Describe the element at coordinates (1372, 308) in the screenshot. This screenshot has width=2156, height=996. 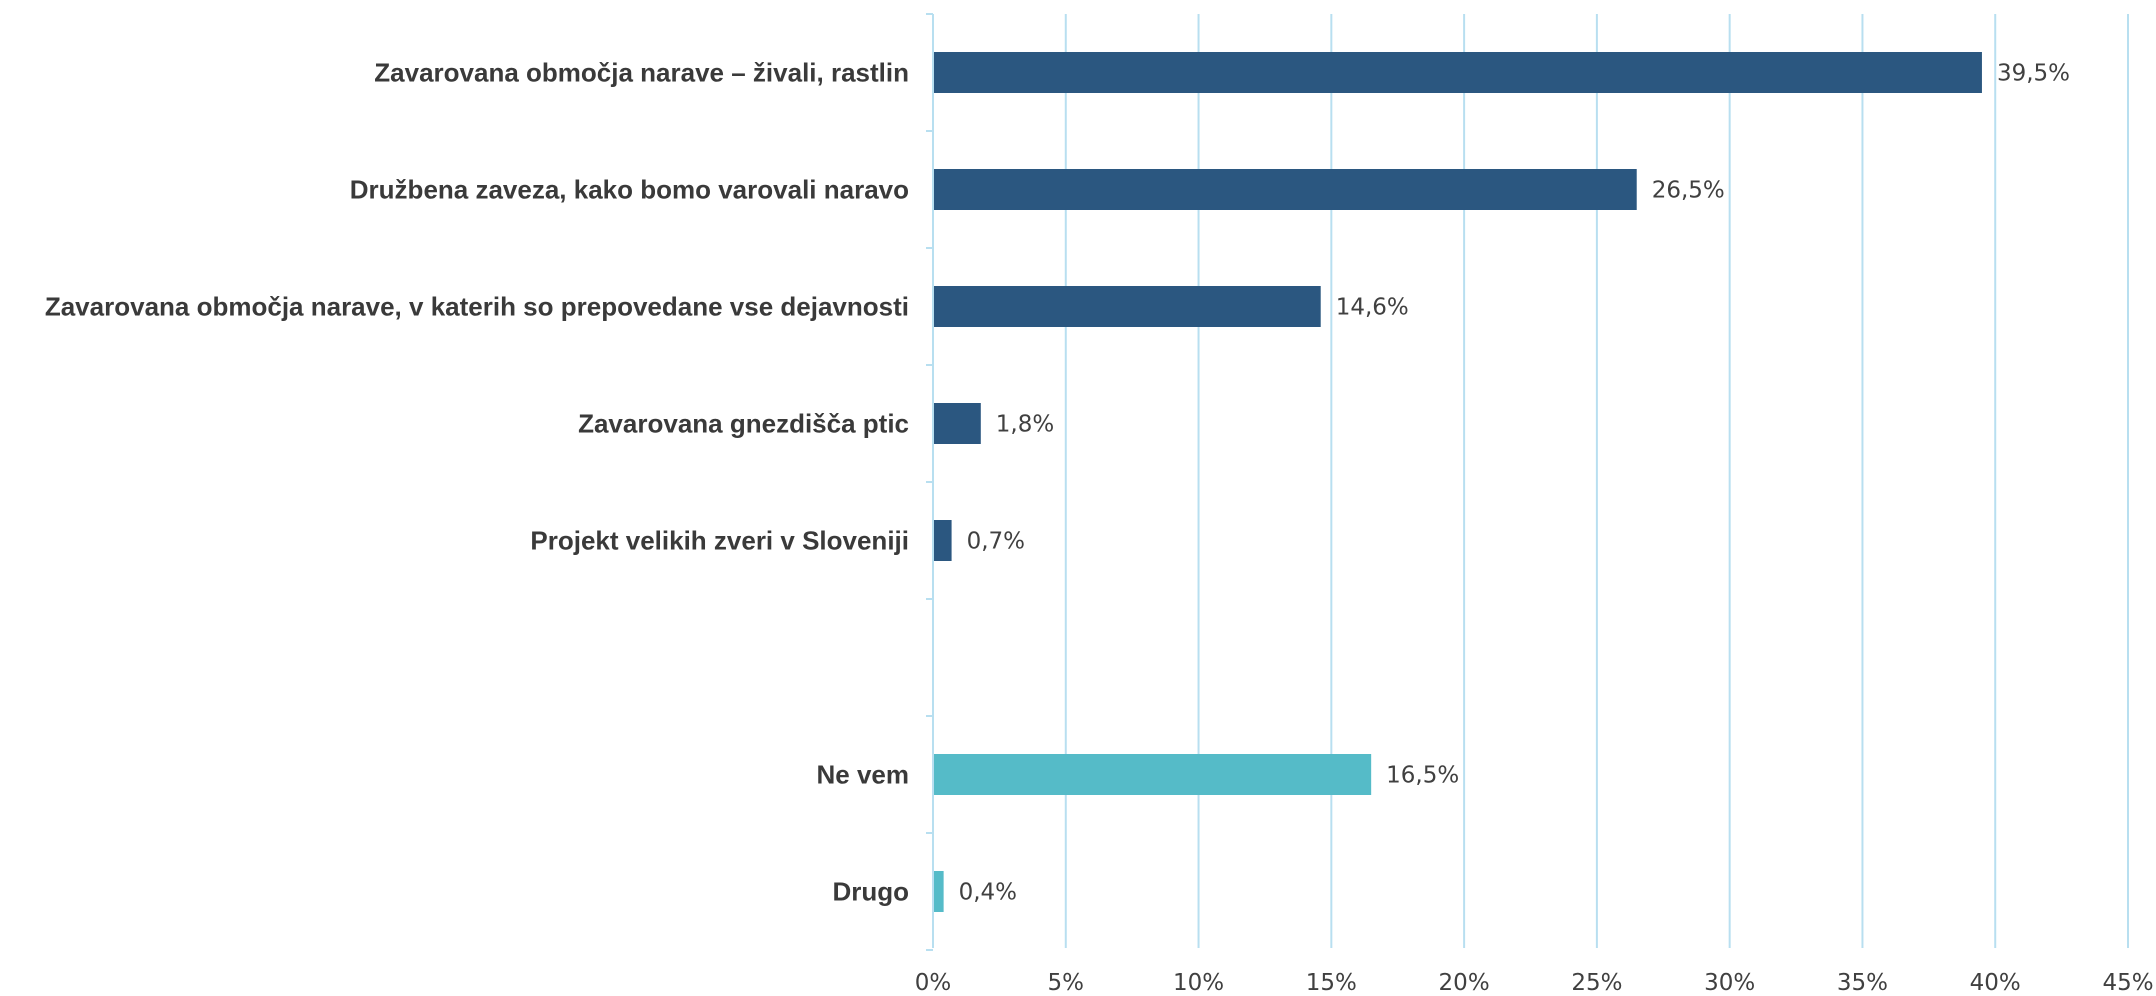
I see `data-label: 14,6%` at that location.